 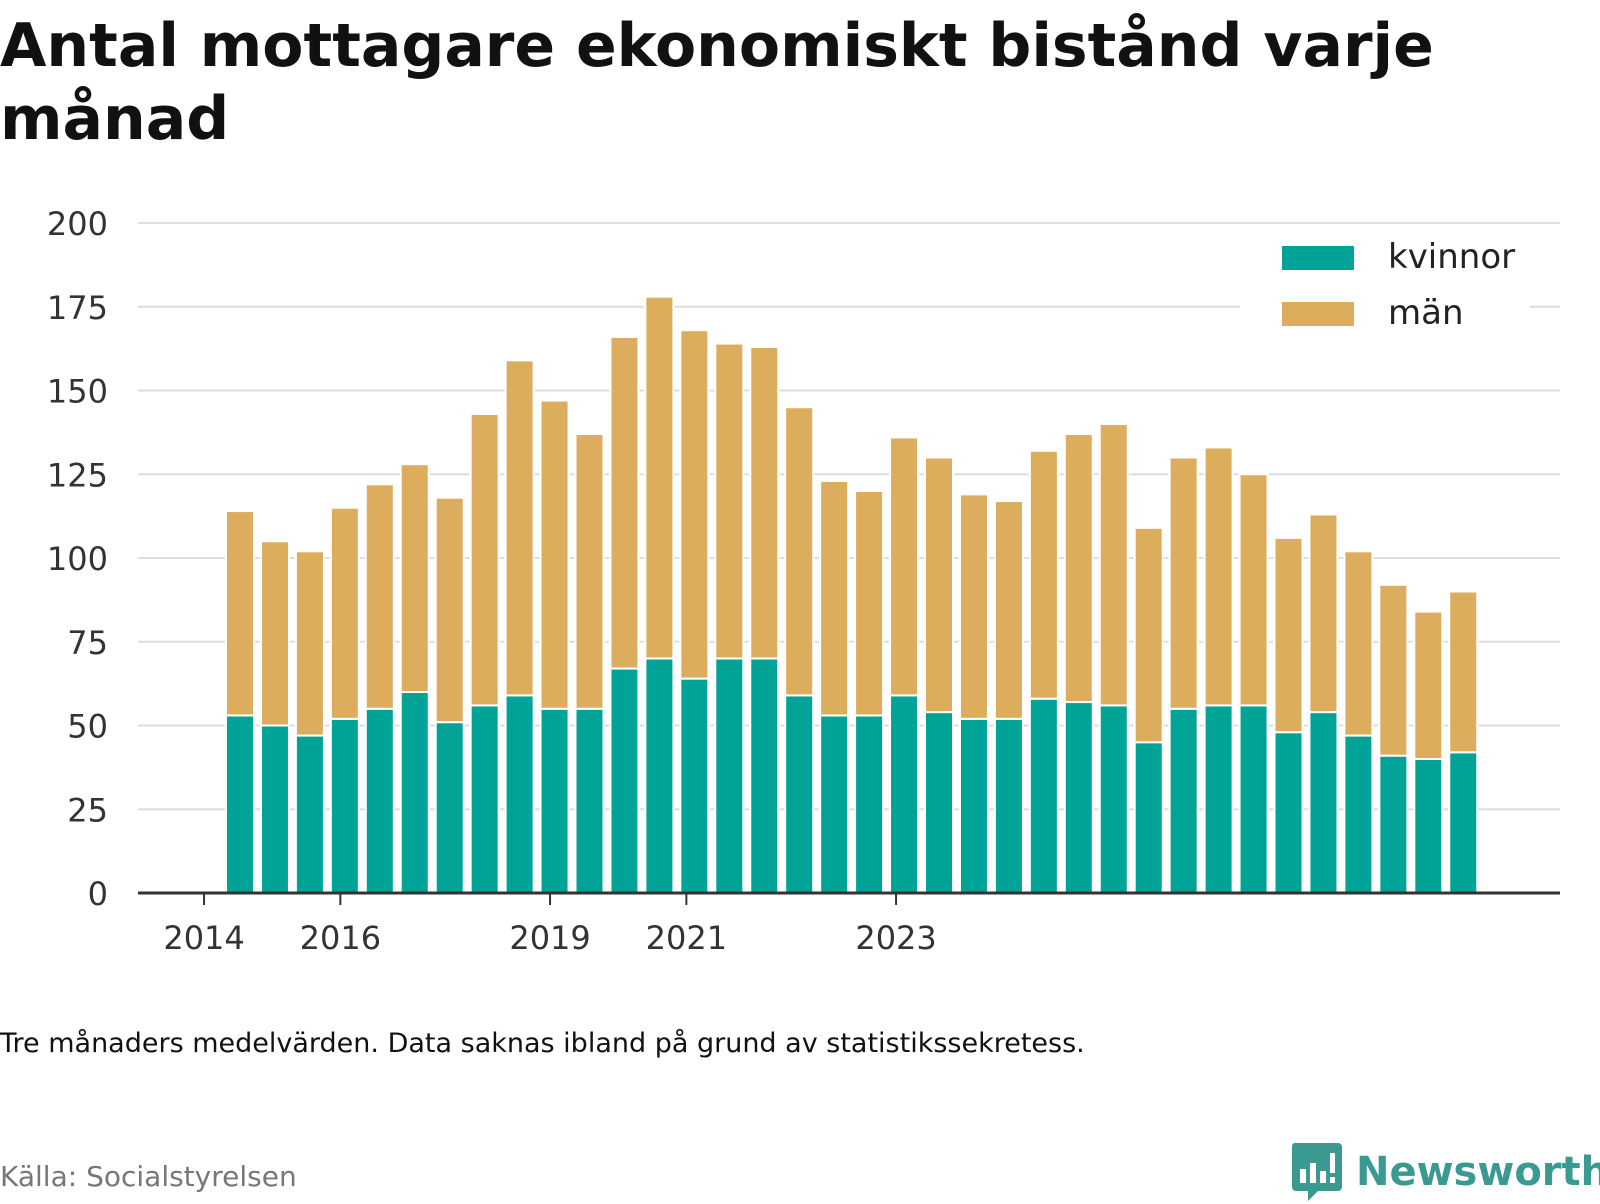 What do you see at coordinates (549, 938) in the screenshot?
I see `x-tick-label: 2019` at bounding box center [549, 938].